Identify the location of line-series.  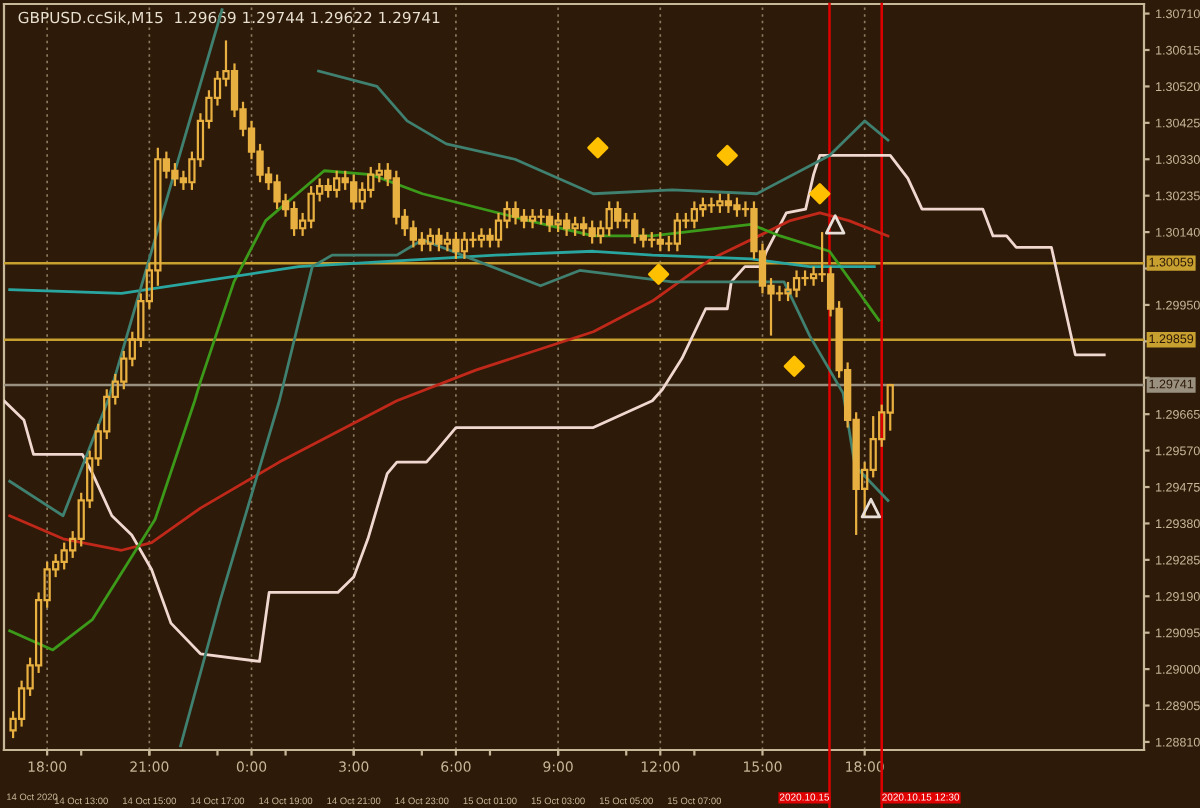
(442, 272).